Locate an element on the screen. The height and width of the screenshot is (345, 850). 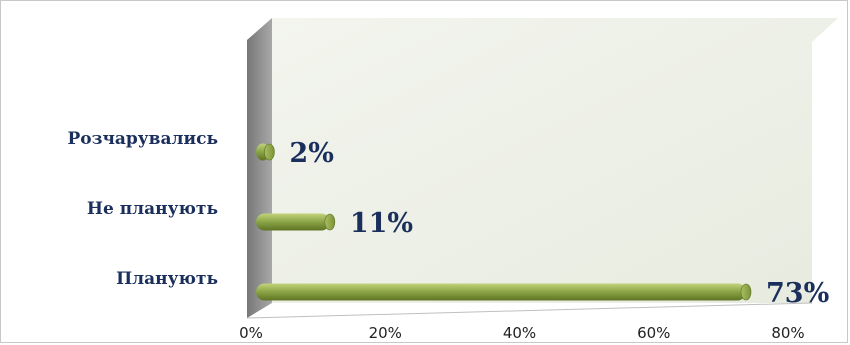
category-label: Планують is located at coordinates (167, 279).